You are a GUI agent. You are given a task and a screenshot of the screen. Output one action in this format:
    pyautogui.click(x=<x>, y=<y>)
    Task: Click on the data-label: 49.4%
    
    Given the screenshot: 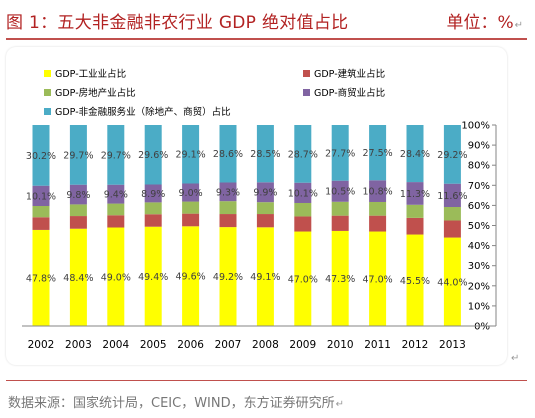 What is the action you would take?
    pyautogui.click(x=153, y=277)
    